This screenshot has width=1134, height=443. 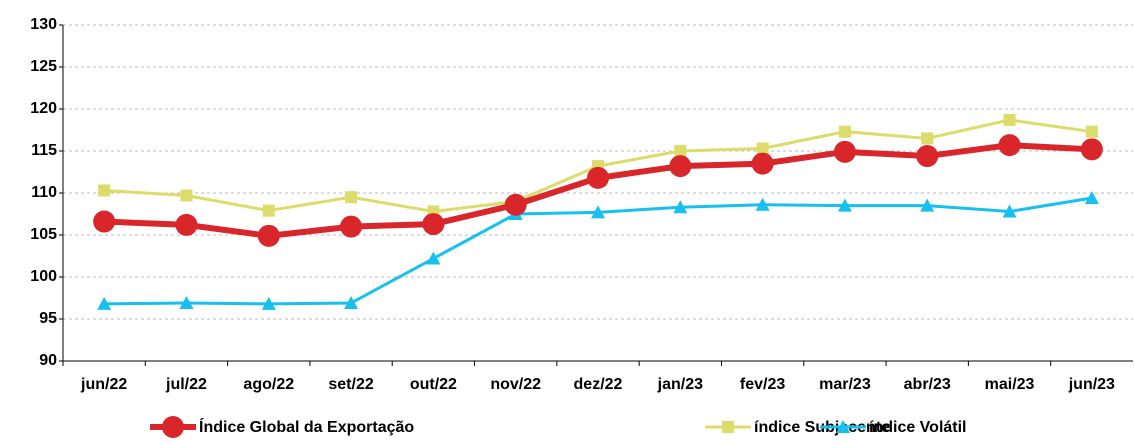 I want to click on y-tick-label: 115, so click(x=44, y=150).